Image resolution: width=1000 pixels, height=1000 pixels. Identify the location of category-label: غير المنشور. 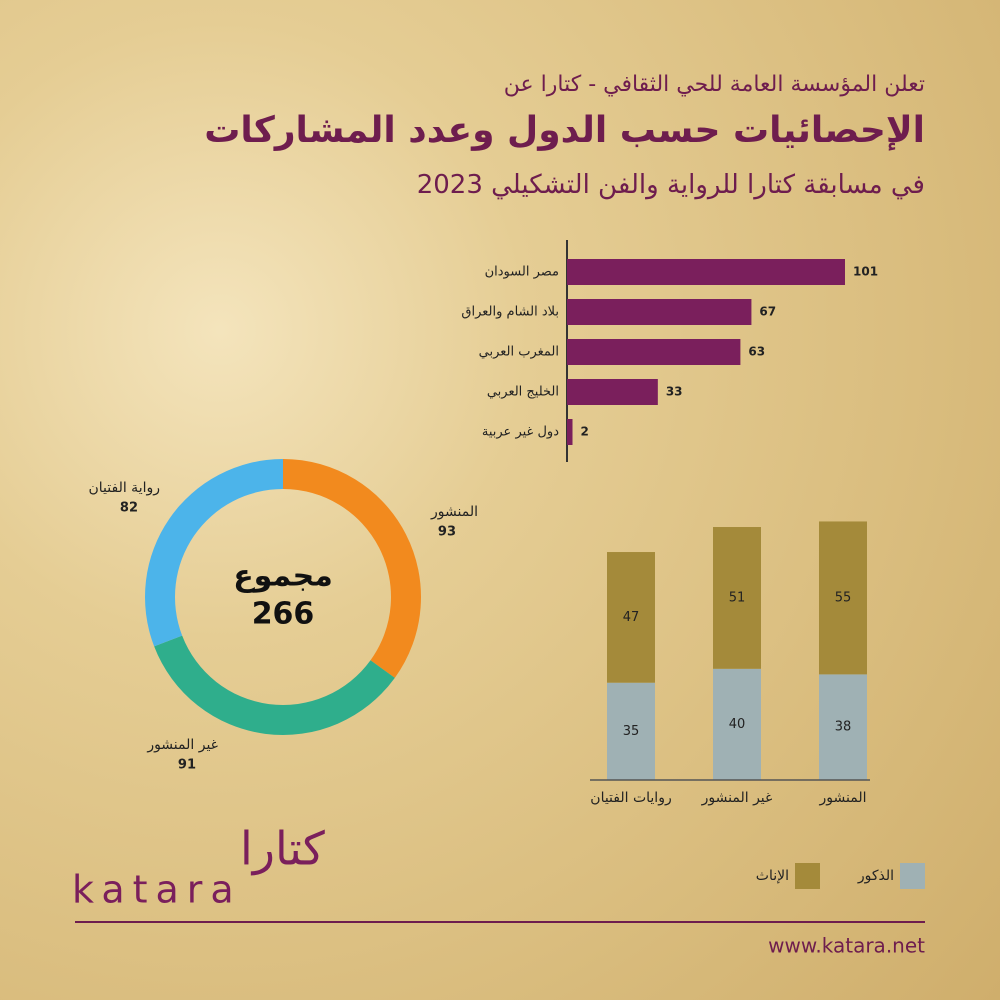
(737, 798).